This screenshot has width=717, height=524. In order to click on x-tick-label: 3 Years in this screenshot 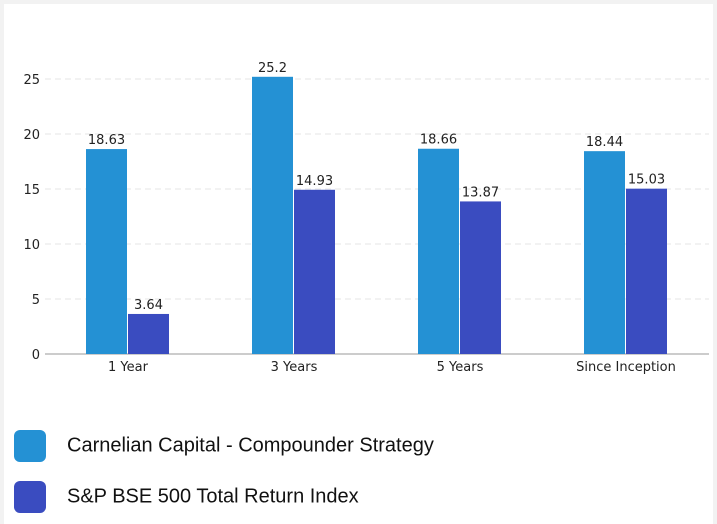, I will do `click(294, 367)`.